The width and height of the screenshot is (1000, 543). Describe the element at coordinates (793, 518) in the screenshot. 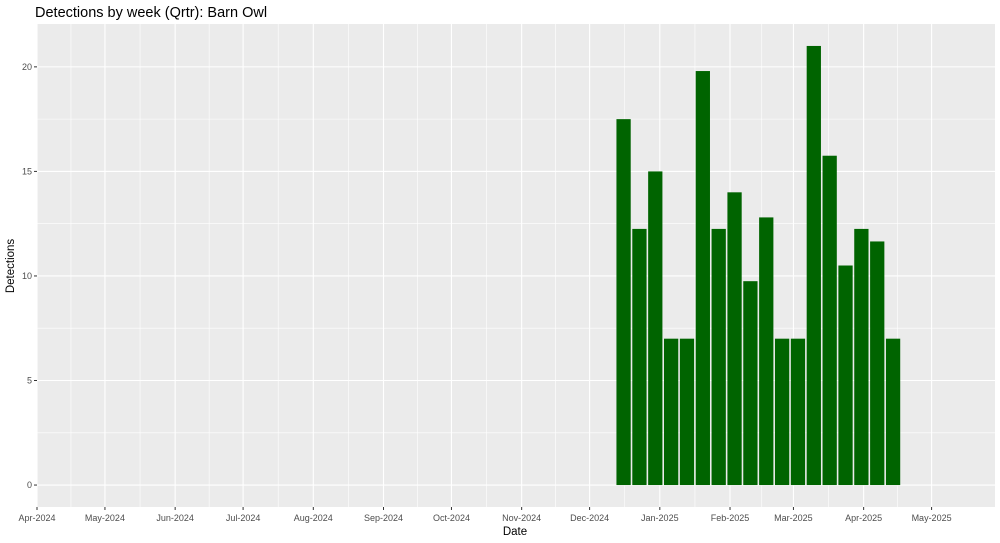

I see `x-tick-label: Mar-2025` at that location.